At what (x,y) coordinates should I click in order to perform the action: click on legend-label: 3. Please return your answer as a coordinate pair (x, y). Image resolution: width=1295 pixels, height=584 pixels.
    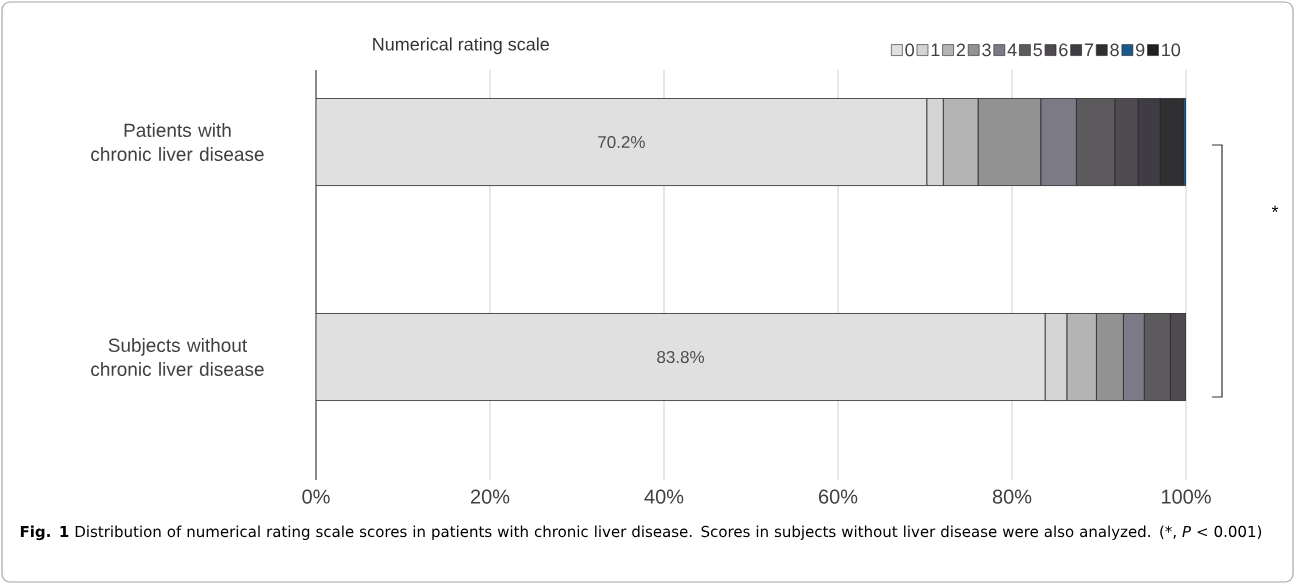
    Looking at the image, I should click on (986, 50).